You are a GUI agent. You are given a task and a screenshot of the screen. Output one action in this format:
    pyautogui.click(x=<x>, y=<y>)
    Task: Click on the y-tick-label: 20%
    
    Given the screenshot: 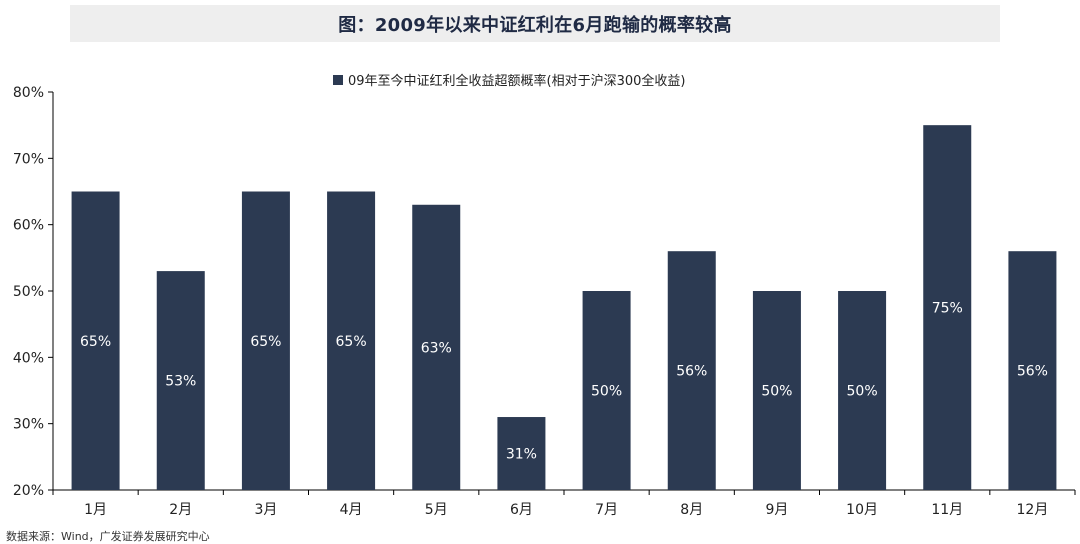 What is the action you would take?
    pyautogui.click(x=28, y=491)
    